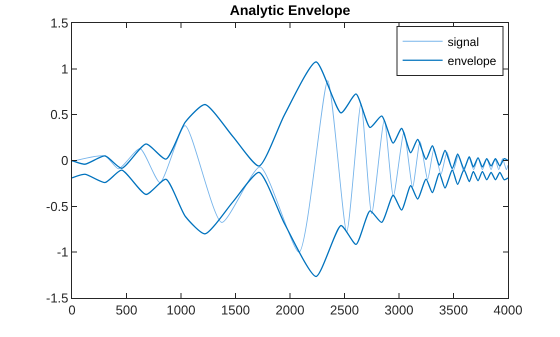 The height and width of the screenshot is (337, 560). I want to click on legend-label: envelope, so click(472, 61).